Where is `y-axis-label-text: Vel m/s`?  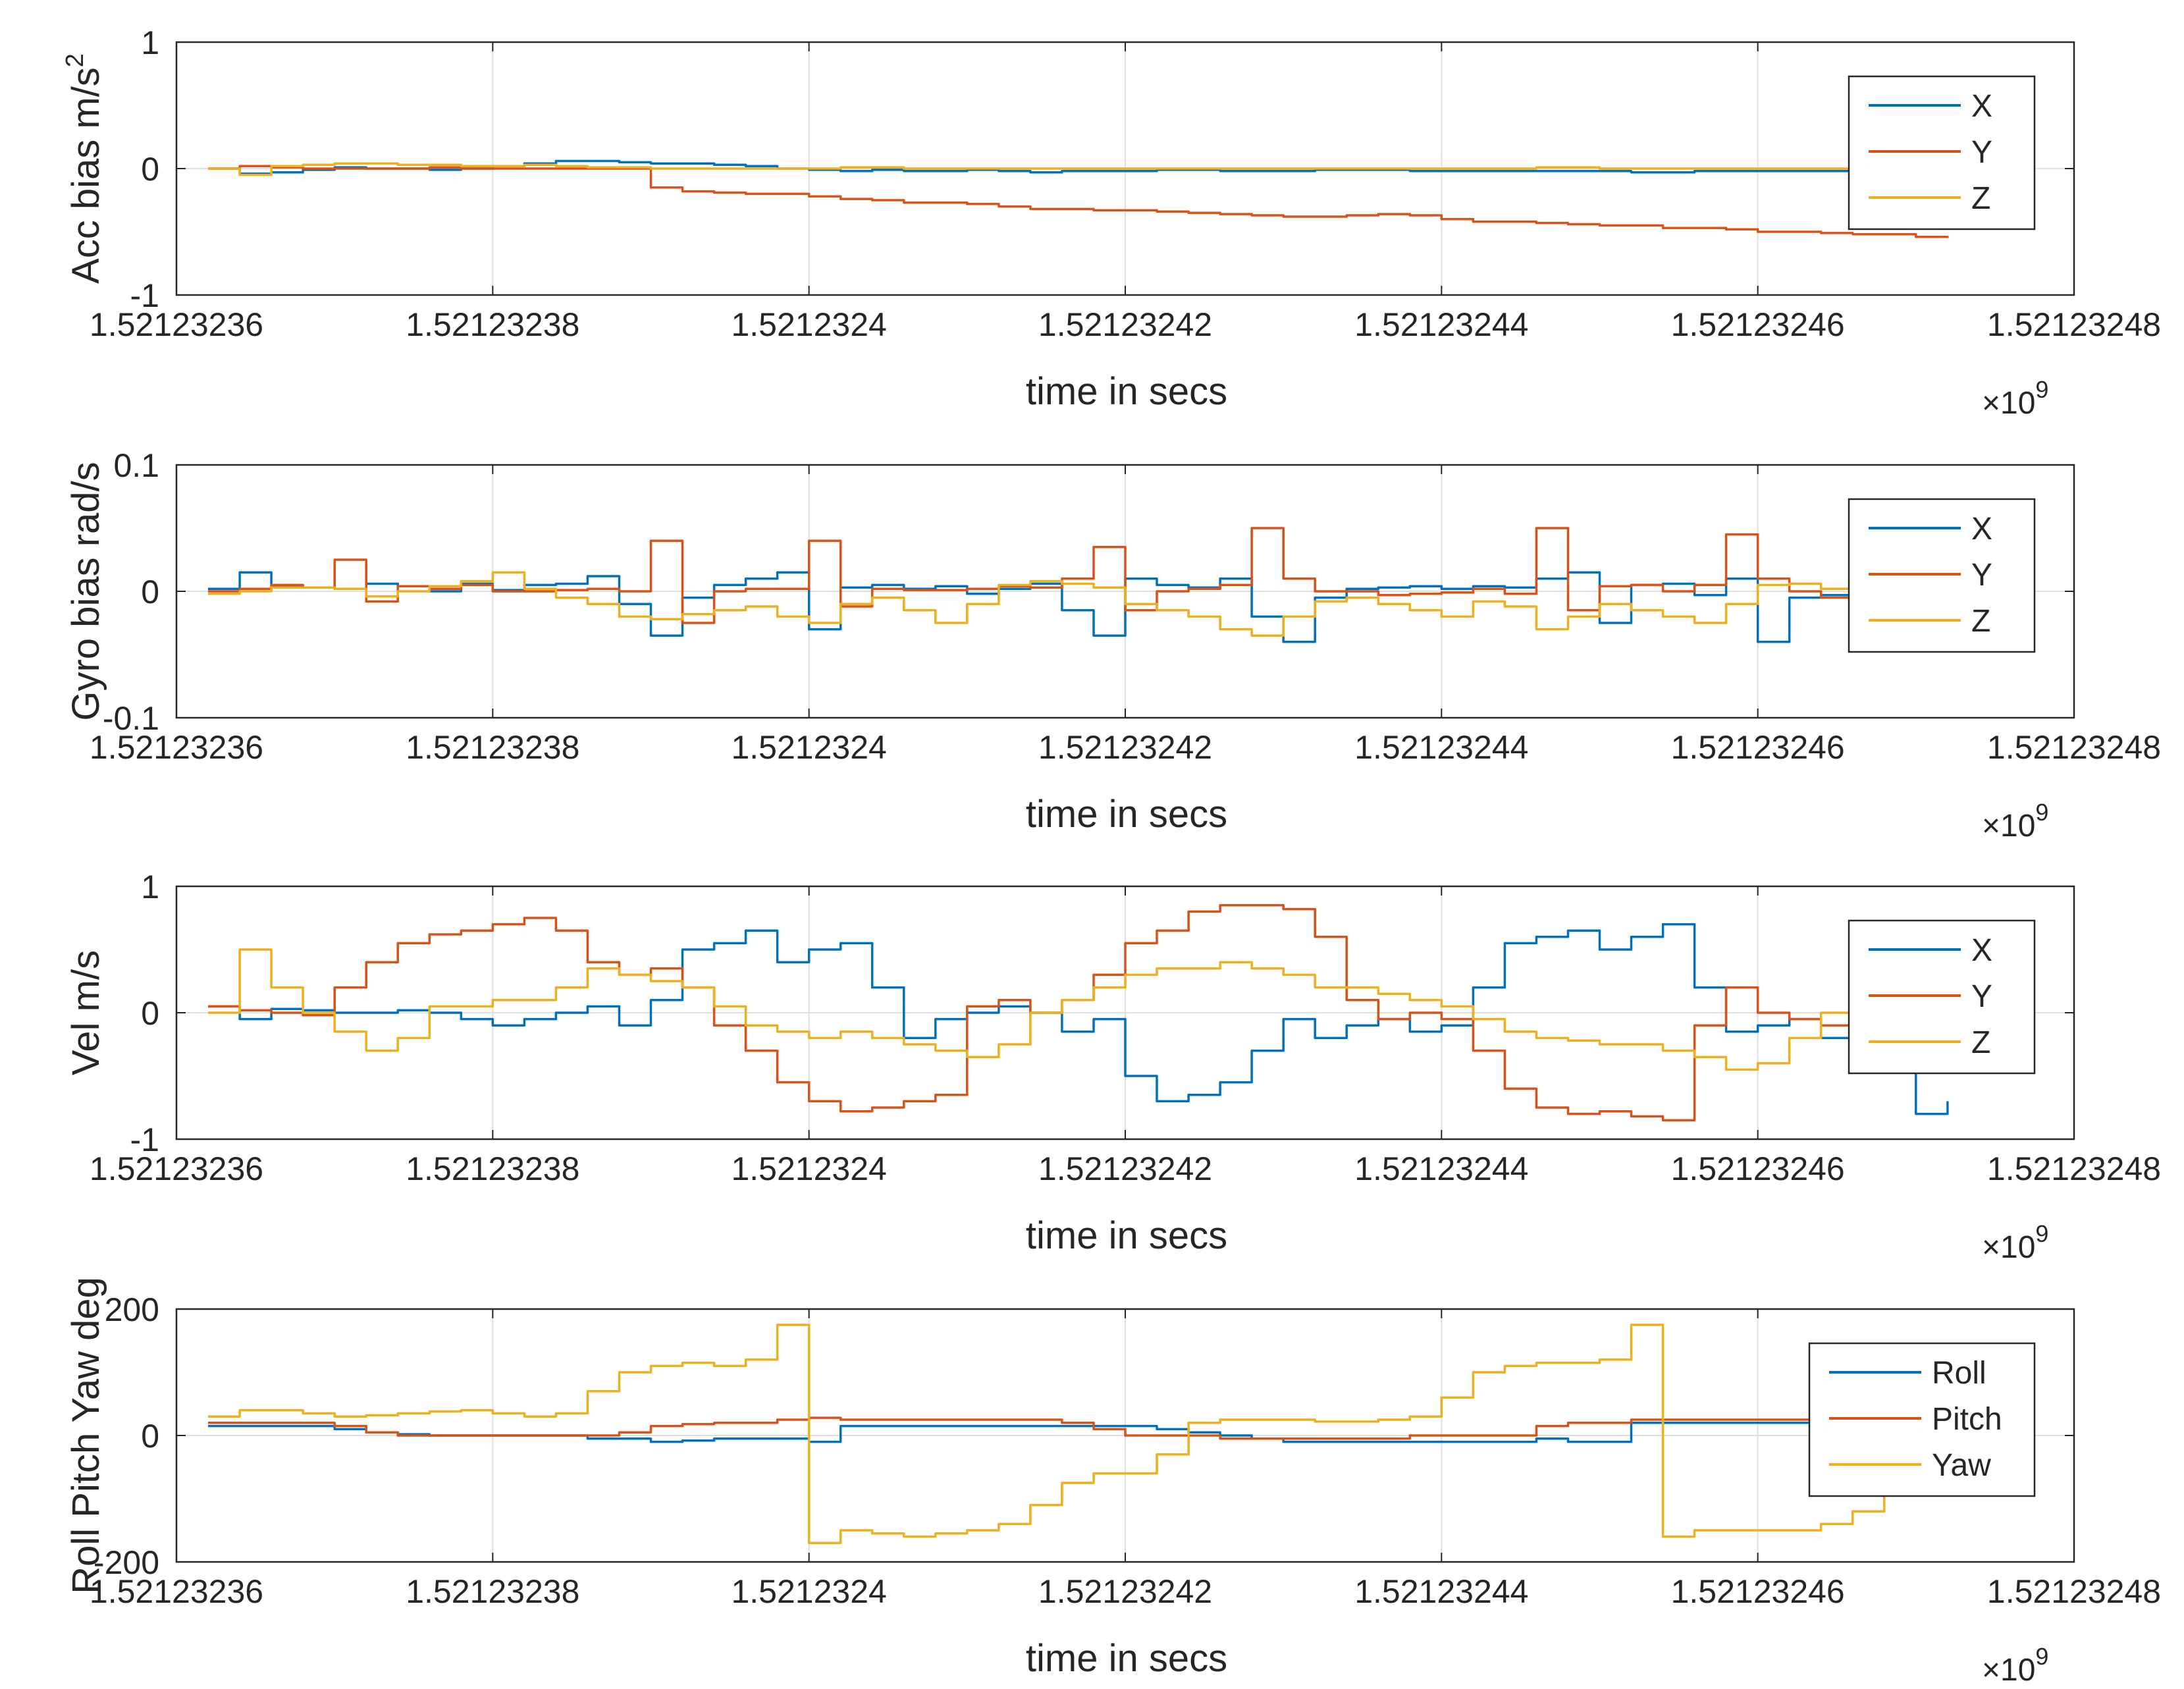
y-axis-label-text: Vel m/s is located at coordinates (86, 1012).